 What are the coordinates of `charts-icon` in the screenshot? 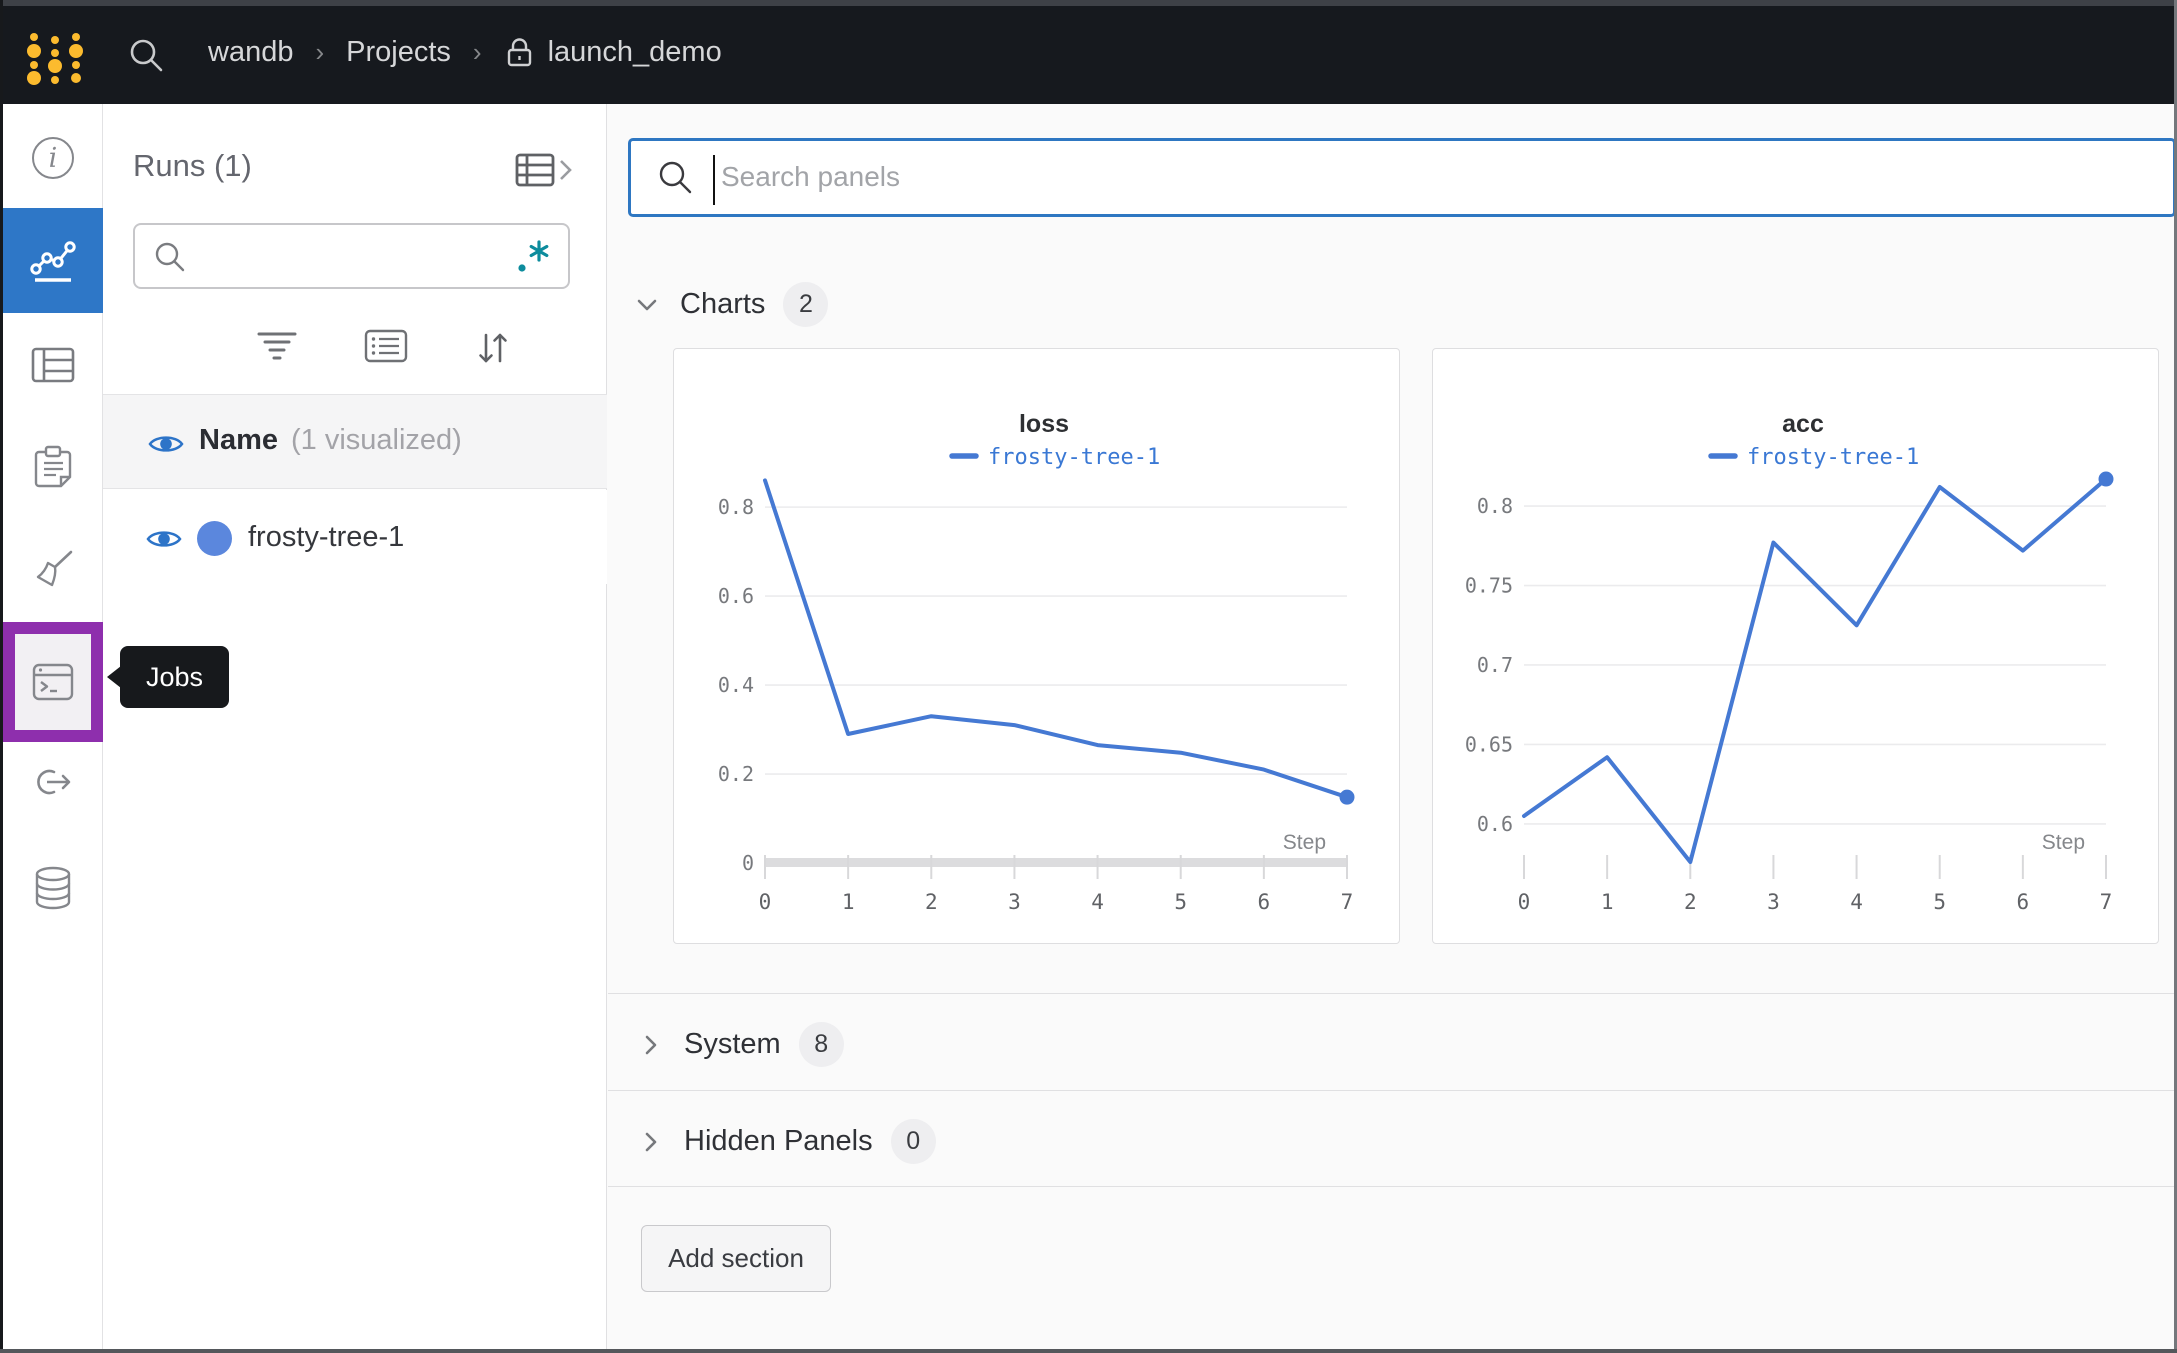 It's located at (53, 261).